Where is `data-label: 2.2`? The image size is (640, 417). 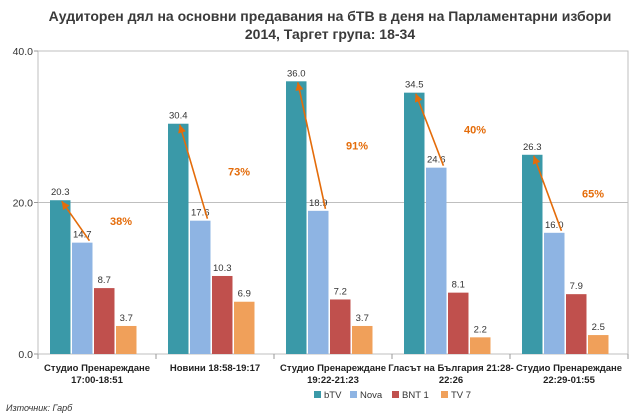
data-label: 2.2 is located at coordinates (480, 329).